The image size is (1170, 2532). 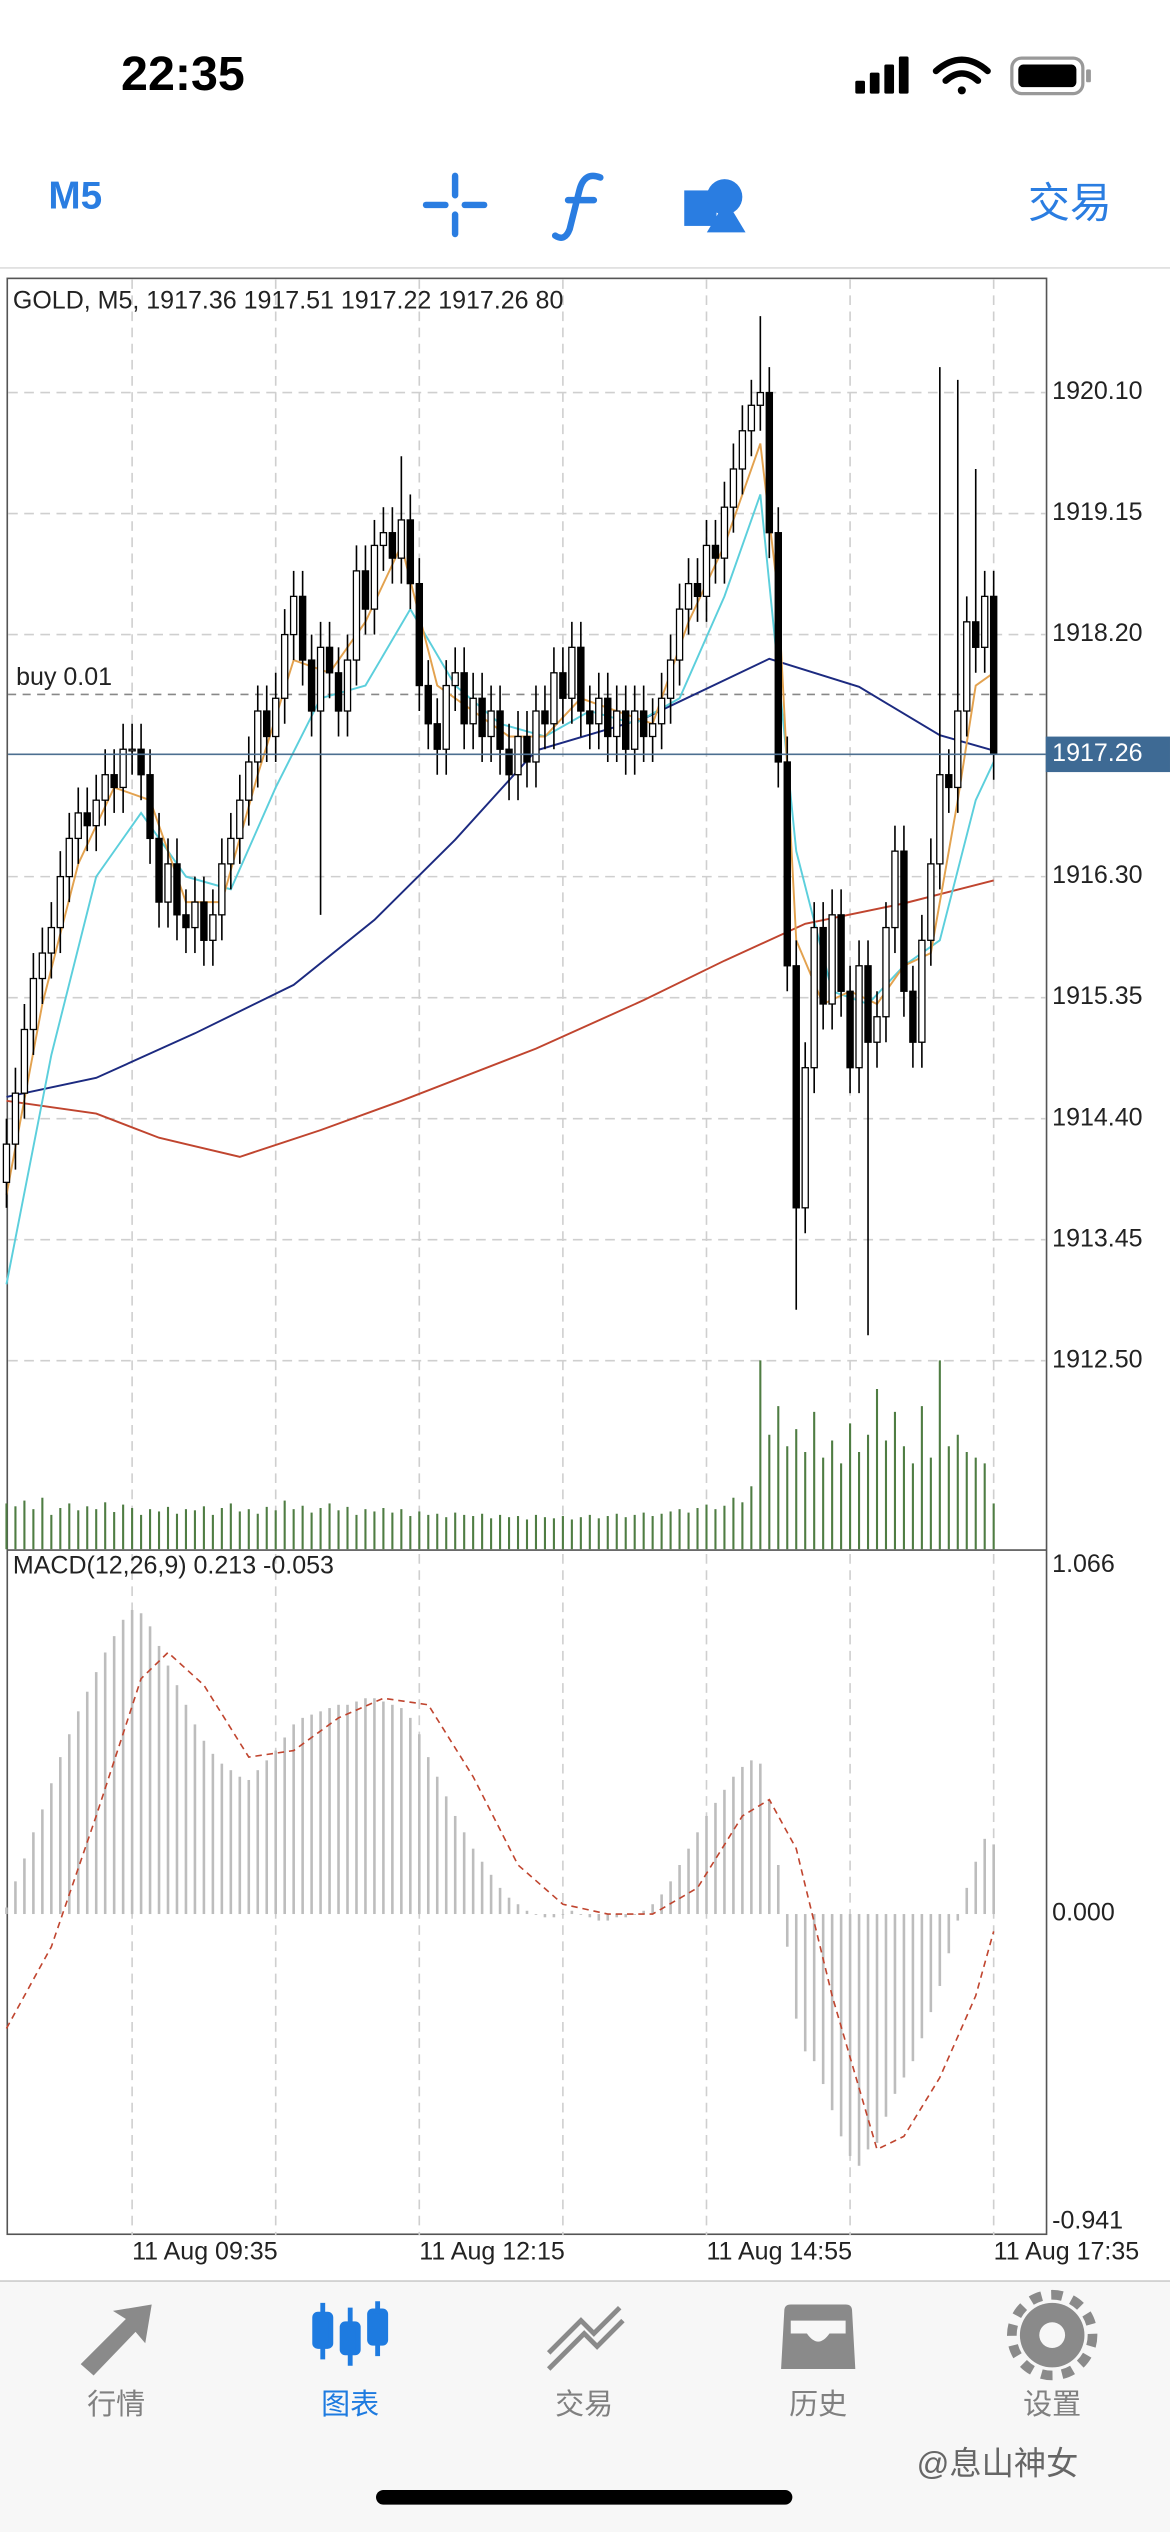 What do you see at coordinates (350, 2333) in the screenshot?
I see `chart-icon` at bounding box center [350, 2333].